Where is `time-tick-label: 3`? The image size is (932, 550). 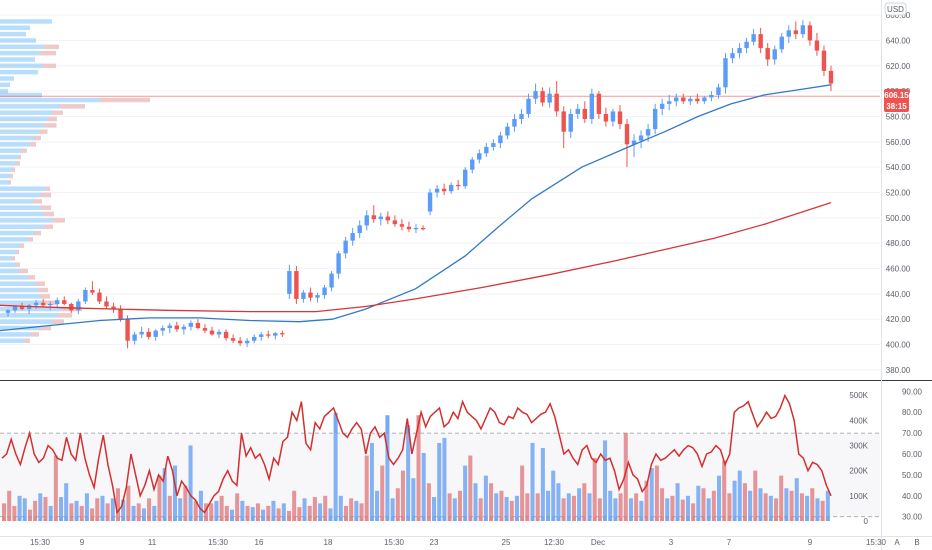 time-tick-label: 3 is located at coordinates (671, 542).